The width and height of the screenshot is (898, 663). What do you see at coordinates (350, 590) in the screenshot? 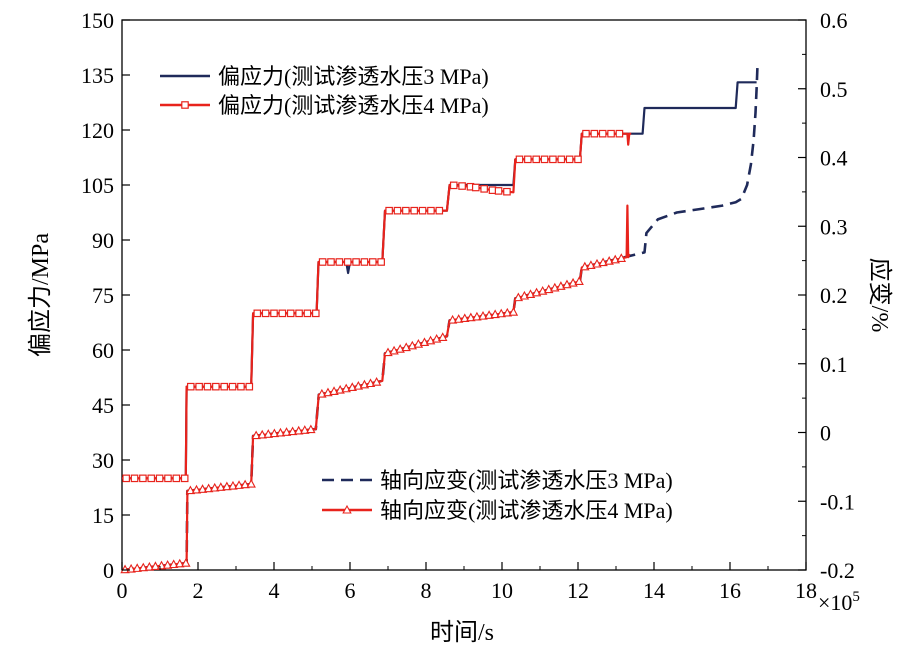
I see `x-tick-label: 6` at bounding box center [350, 590].